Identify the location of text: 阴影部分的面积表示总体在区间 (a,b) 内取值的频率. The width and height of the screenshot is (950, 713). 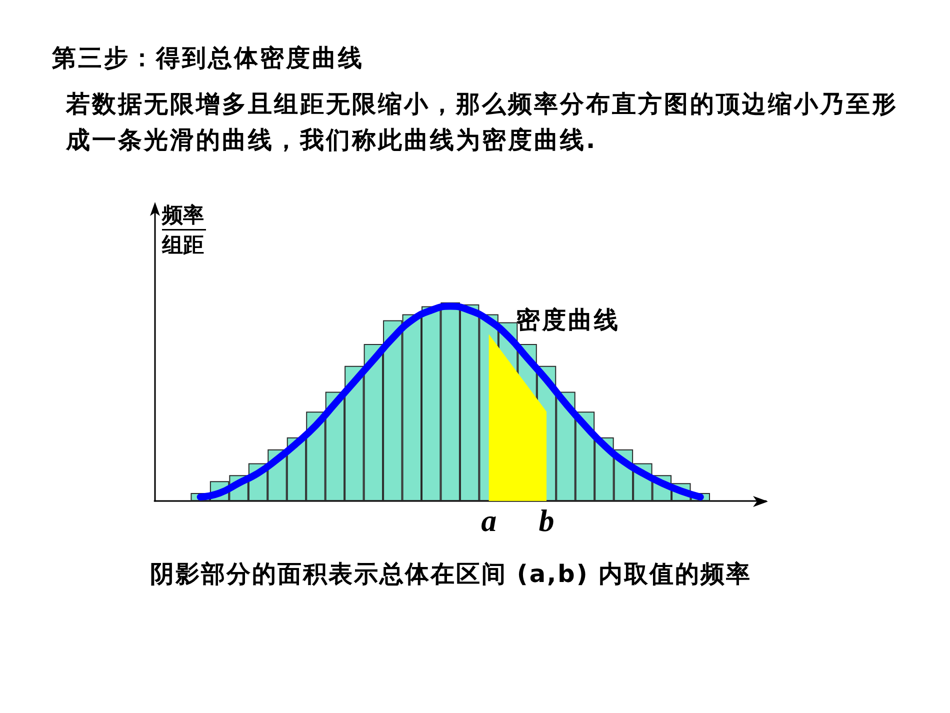
(451, 574).